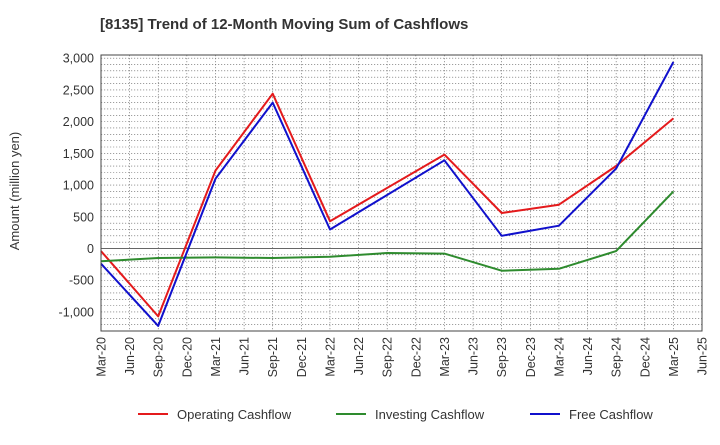 This screenshot has width=720, height=445. Describe the element at coordinates (531, 357) in the screenshot. I see `x-tick-label: Dec-23` at that location.